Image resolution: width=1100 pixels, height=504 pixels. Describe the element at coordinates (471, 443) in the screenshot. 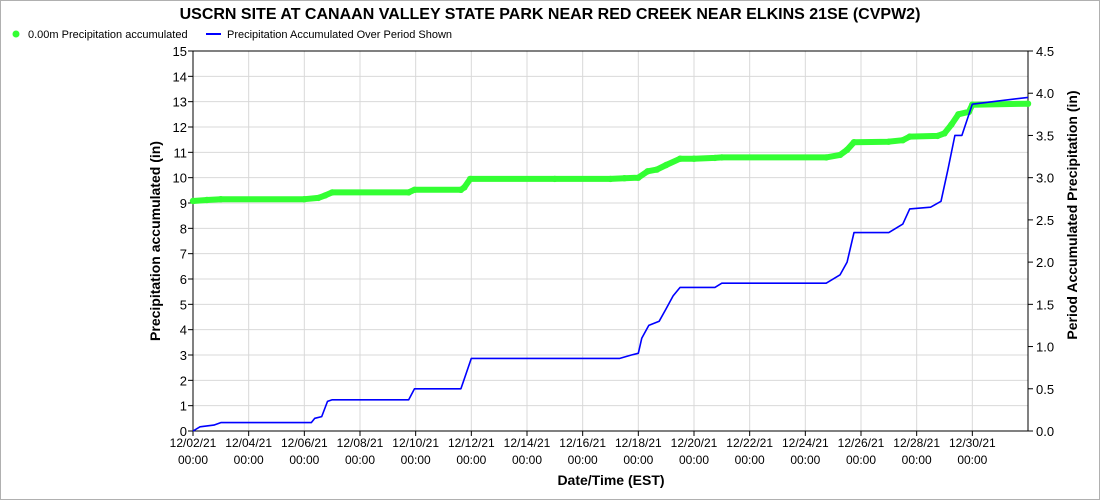

I see `x-tick-label-date: 12/12/21` at that location.